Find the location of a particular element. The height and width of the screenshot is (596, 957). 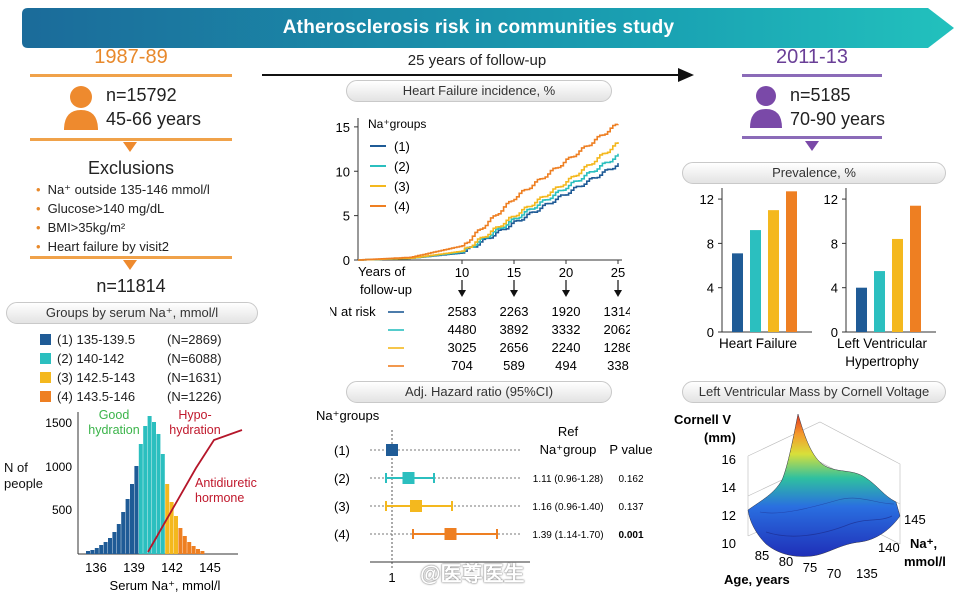

na-axis-label-2: mmol/l is located at coordinates (925, 561).